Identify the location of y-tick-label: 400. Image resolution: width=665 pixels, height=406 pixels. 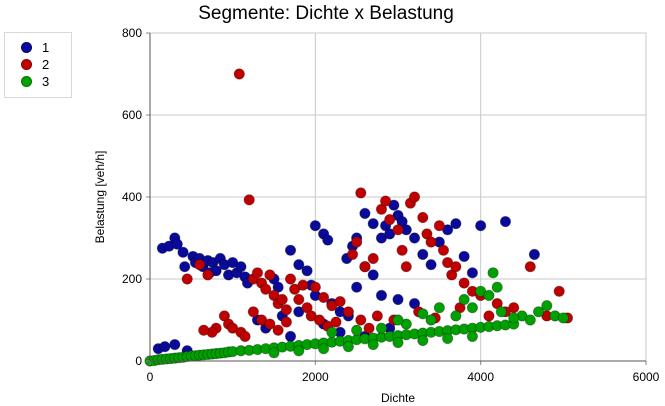
(132, 197).